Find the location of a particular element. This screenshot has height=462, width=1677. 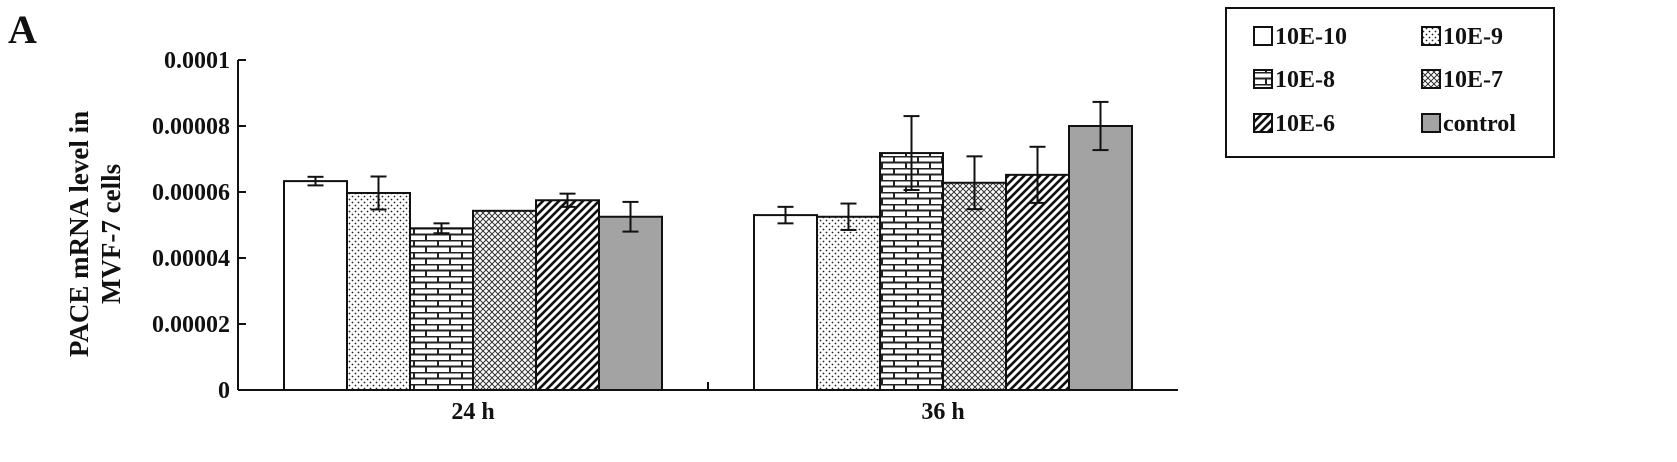

y-axis-label-line-2: MVF-7 cells is located at coordinates (111, 234).